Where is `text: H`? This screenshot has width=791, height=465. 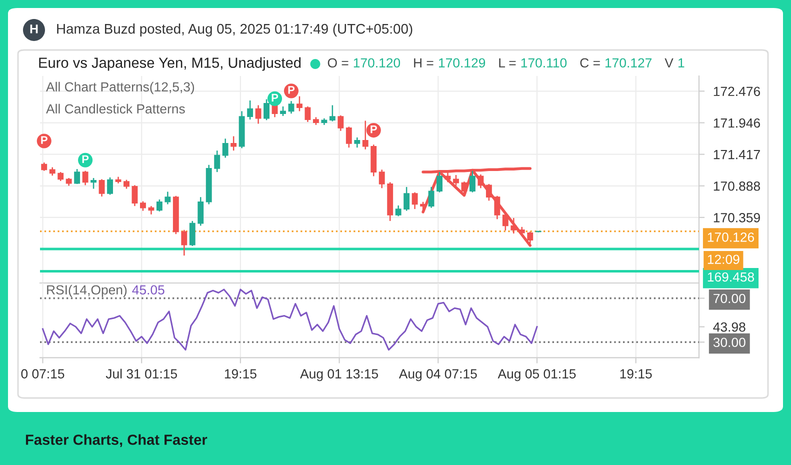
text: H is located at coordinates (34, 29).